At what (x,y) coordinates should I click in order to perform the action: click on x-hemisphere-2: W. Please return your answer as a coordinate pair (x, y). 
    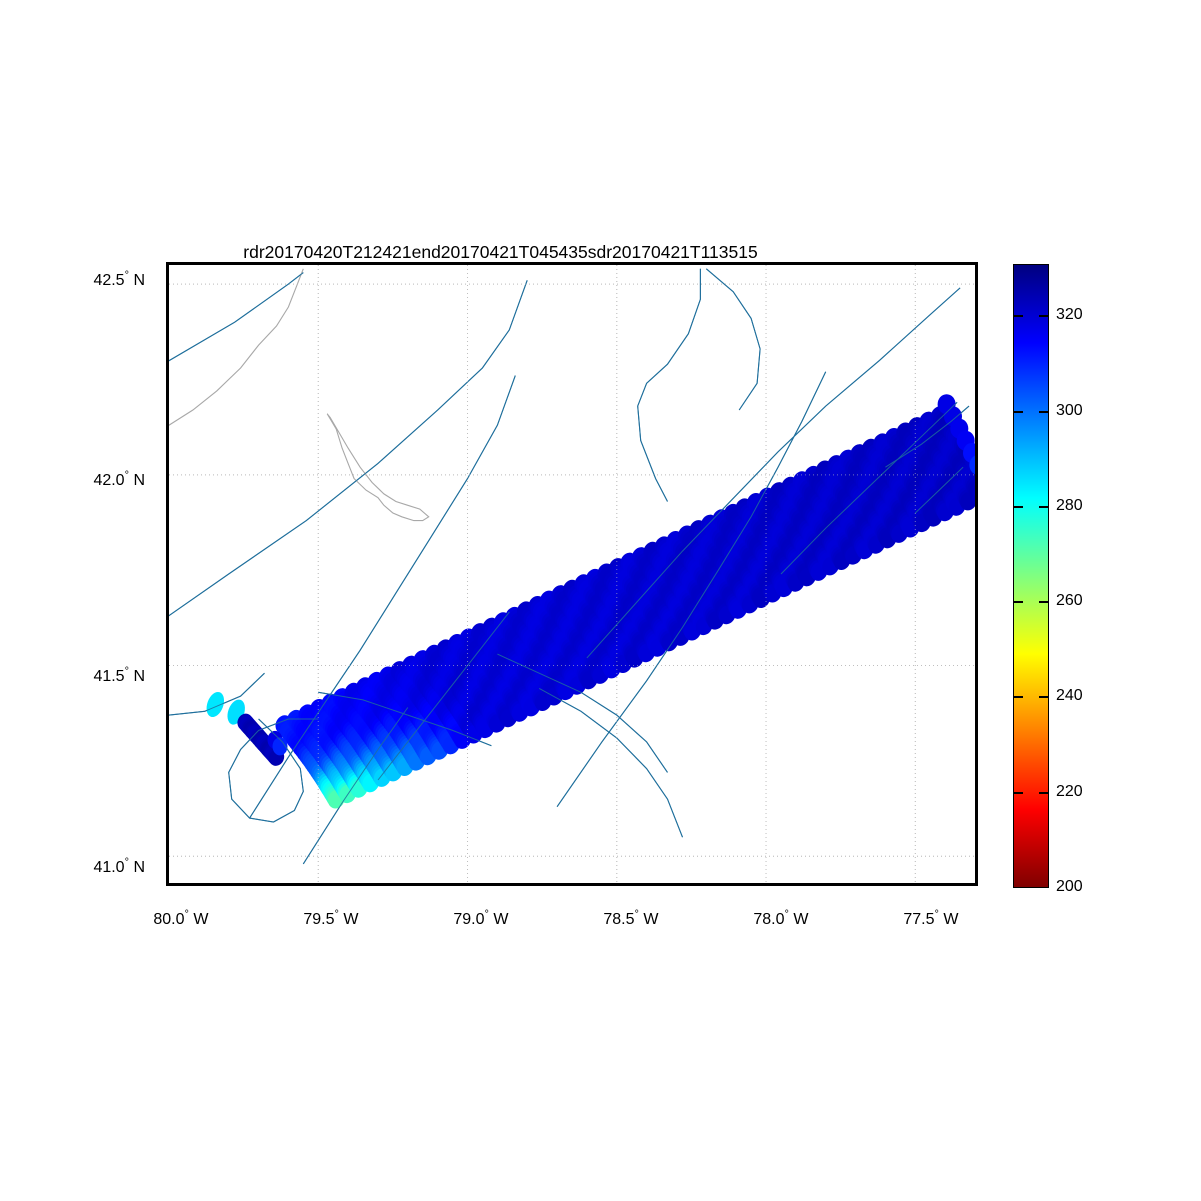
    Looking at the image, I should click on (501, 919).